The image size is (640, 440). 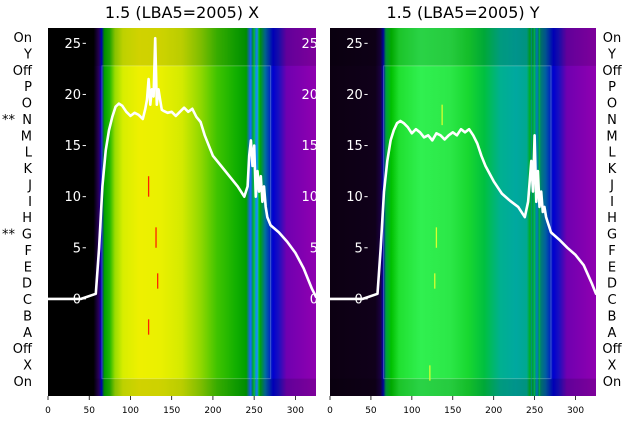 I want to click on y-tick-label-overlap: 5, so click(x=314, y=248).